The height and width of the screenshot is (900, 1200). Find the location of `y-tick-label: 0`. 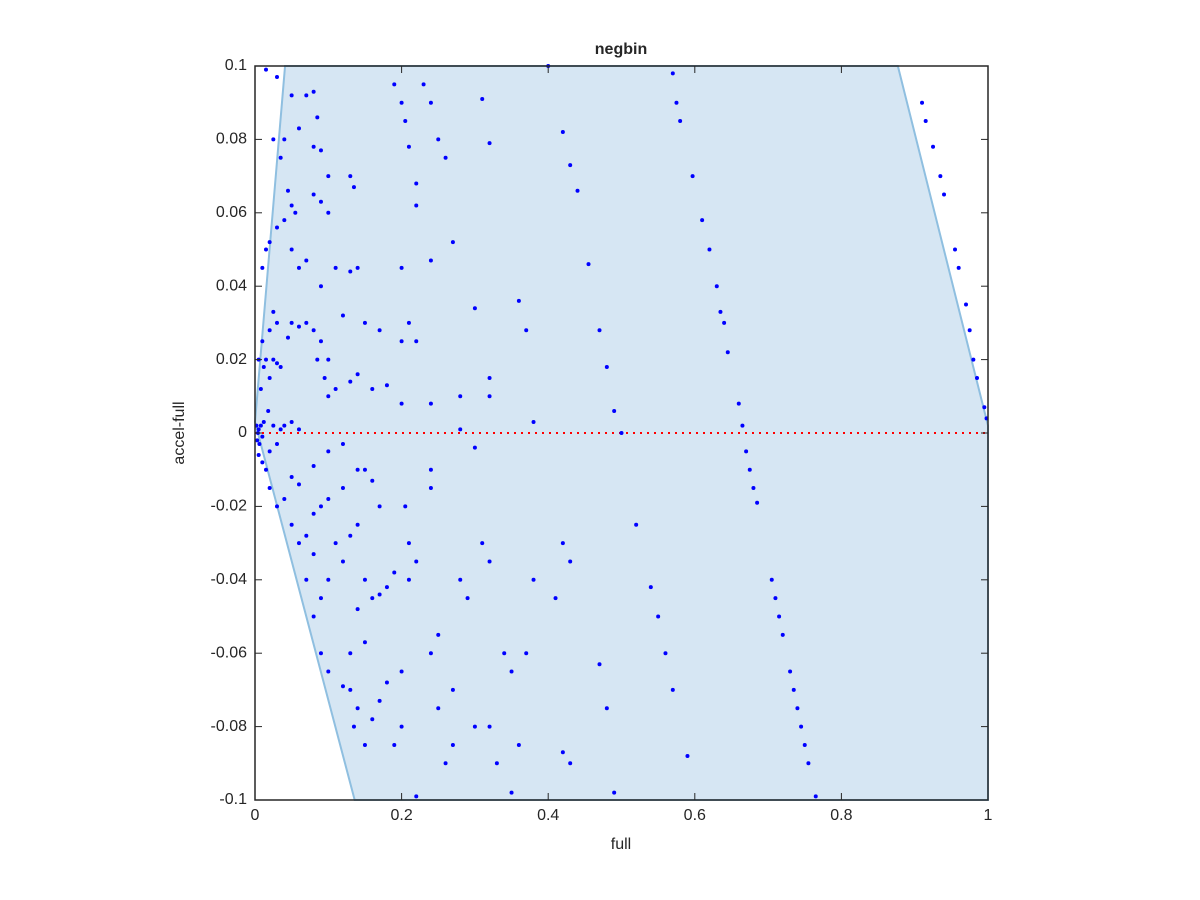

y-tick-label: 0 is located at coordinates (242, 432).